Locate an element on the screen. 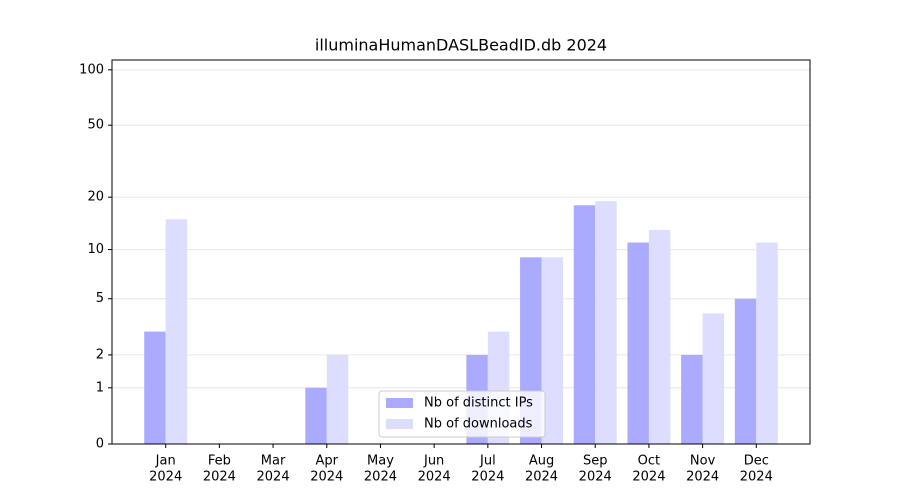  y-tick-label: 2 is located at coordinates (100, 354).